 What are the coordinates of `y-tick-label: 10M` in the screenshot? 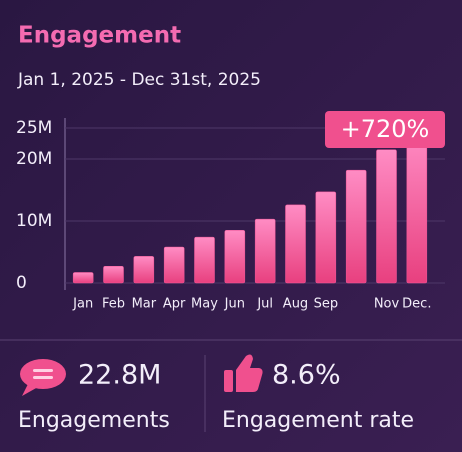 It's located at (34, 221).